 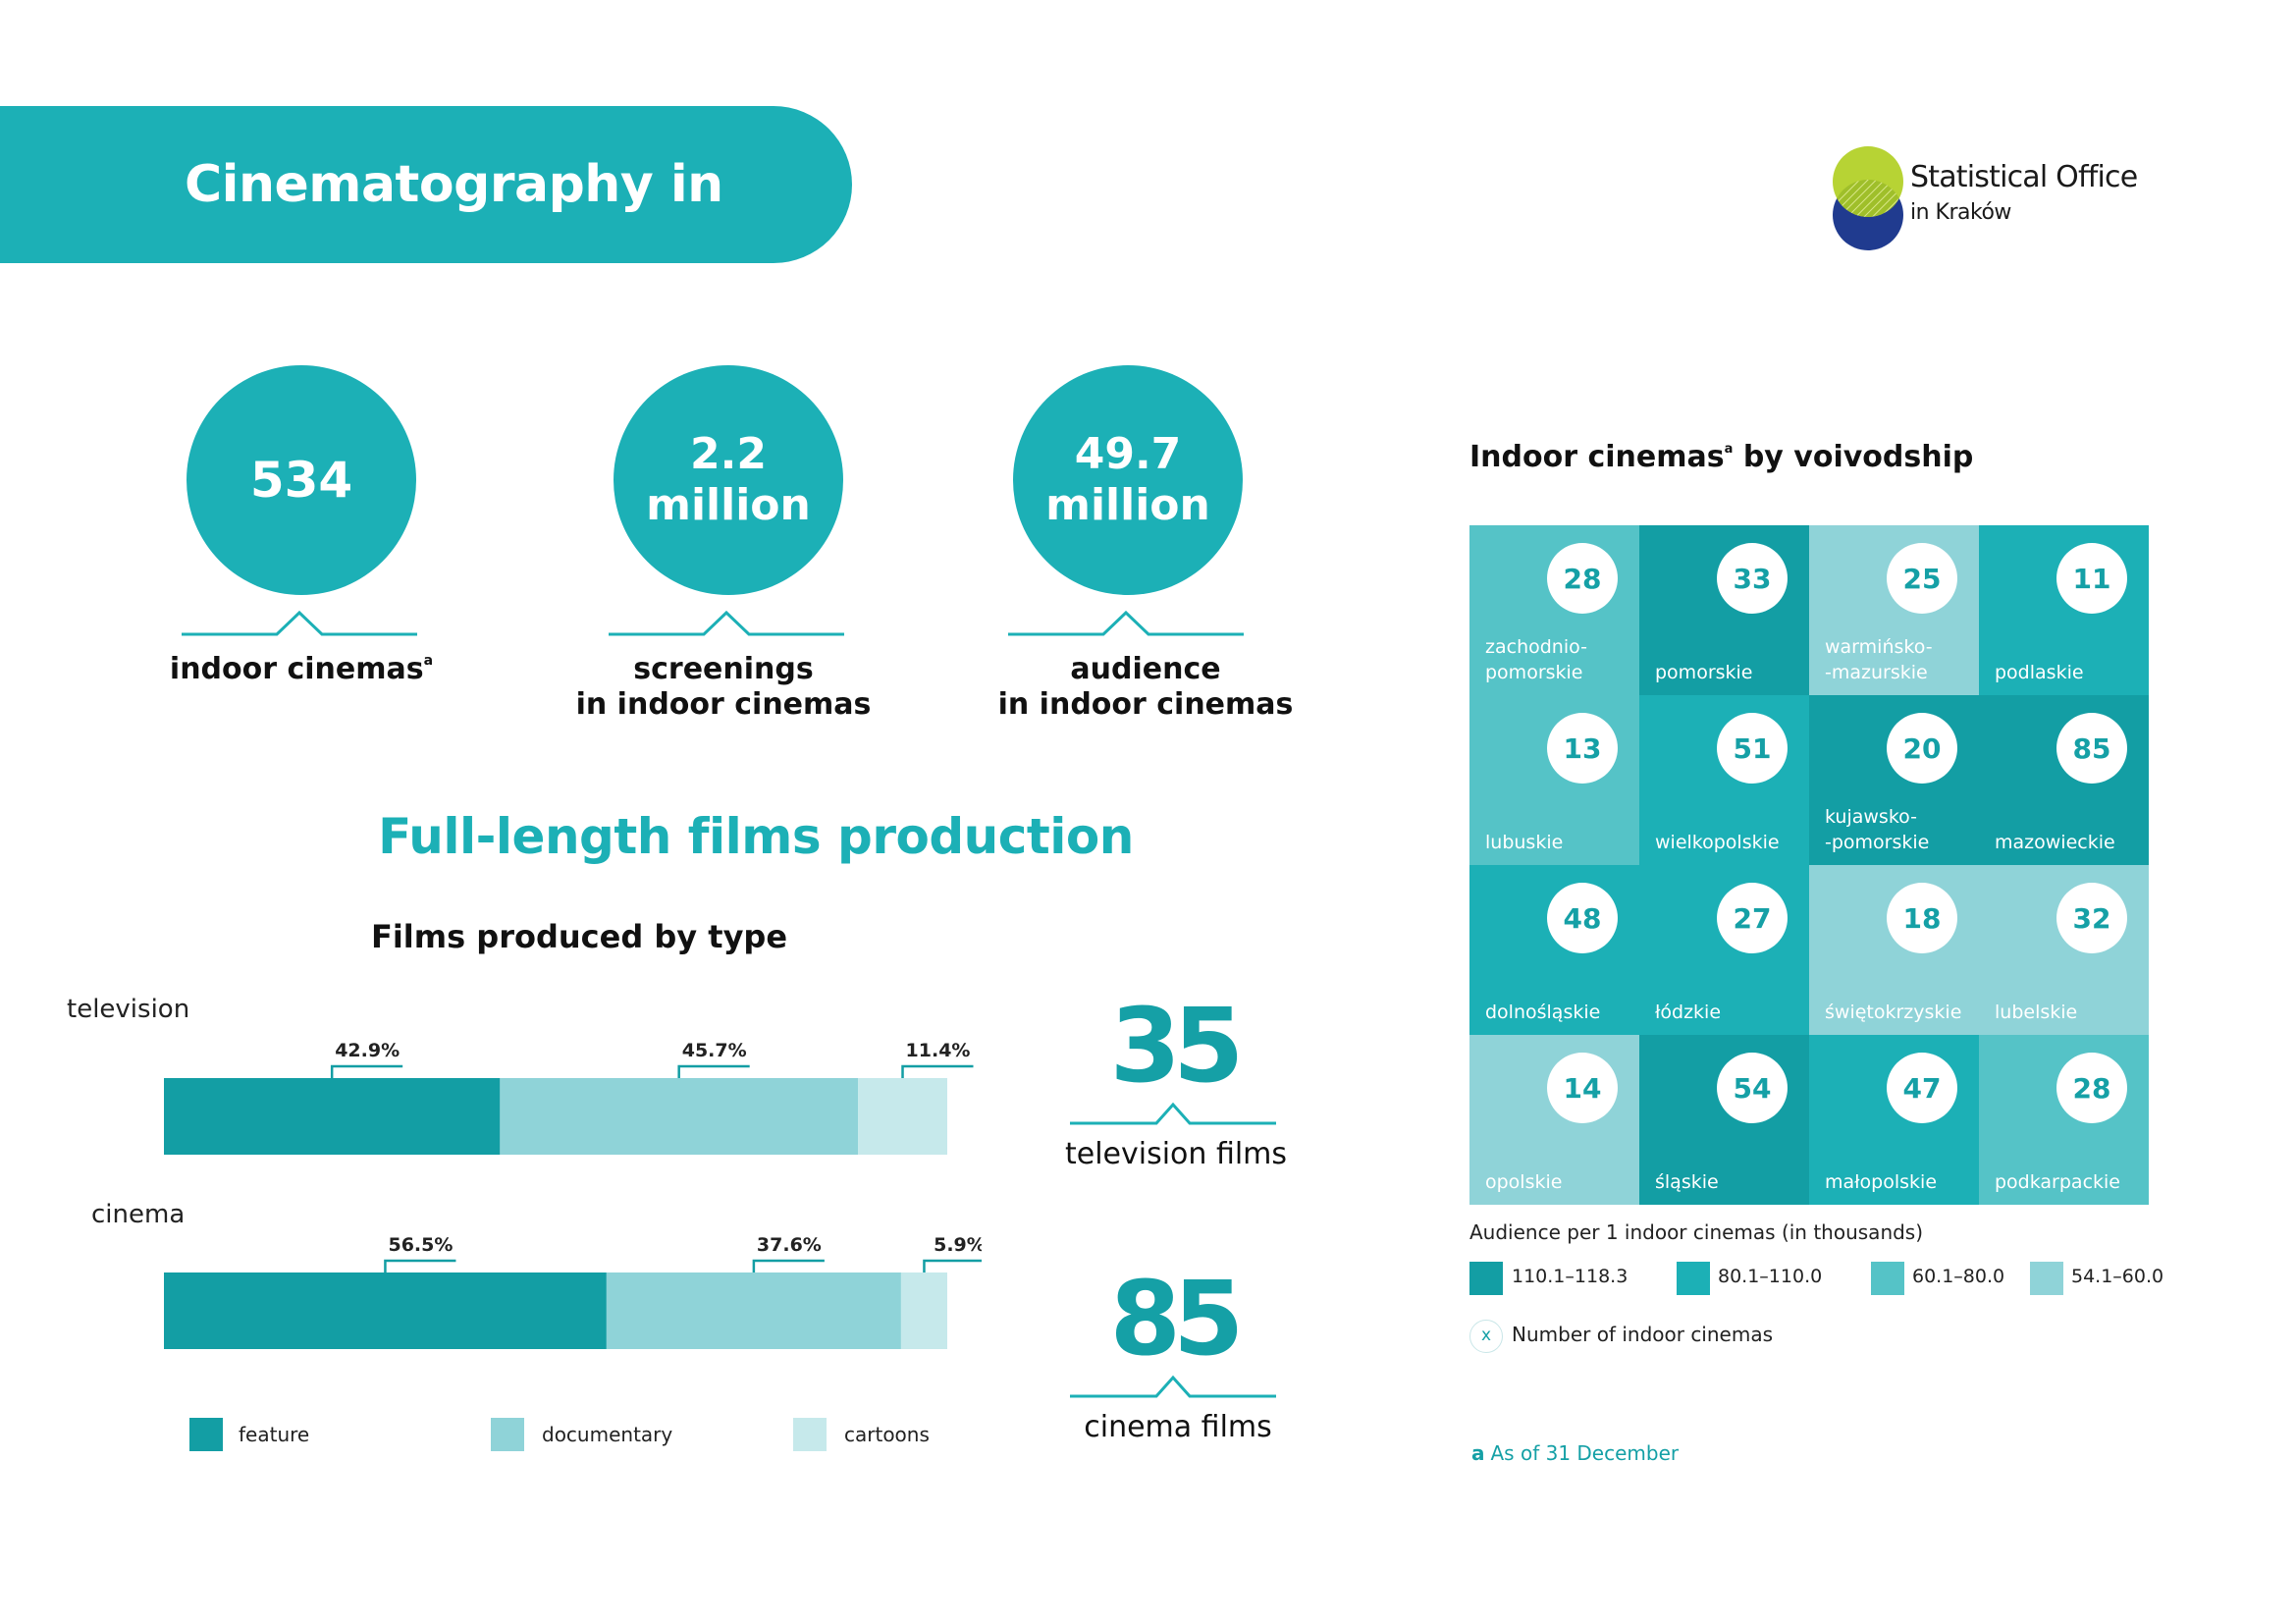 What do you see at coordinates (579, 936) in the screenshot?
I see `chart-title: Films produced by type` at bounding box center [579, 936].